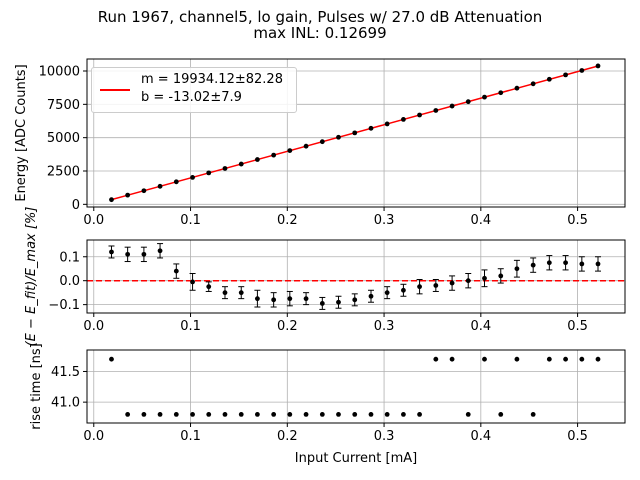 Image resolution: width=640 pixels, height=480 pixels. I want to click on inl-xtick-label: 0.4, so click(480, 326).